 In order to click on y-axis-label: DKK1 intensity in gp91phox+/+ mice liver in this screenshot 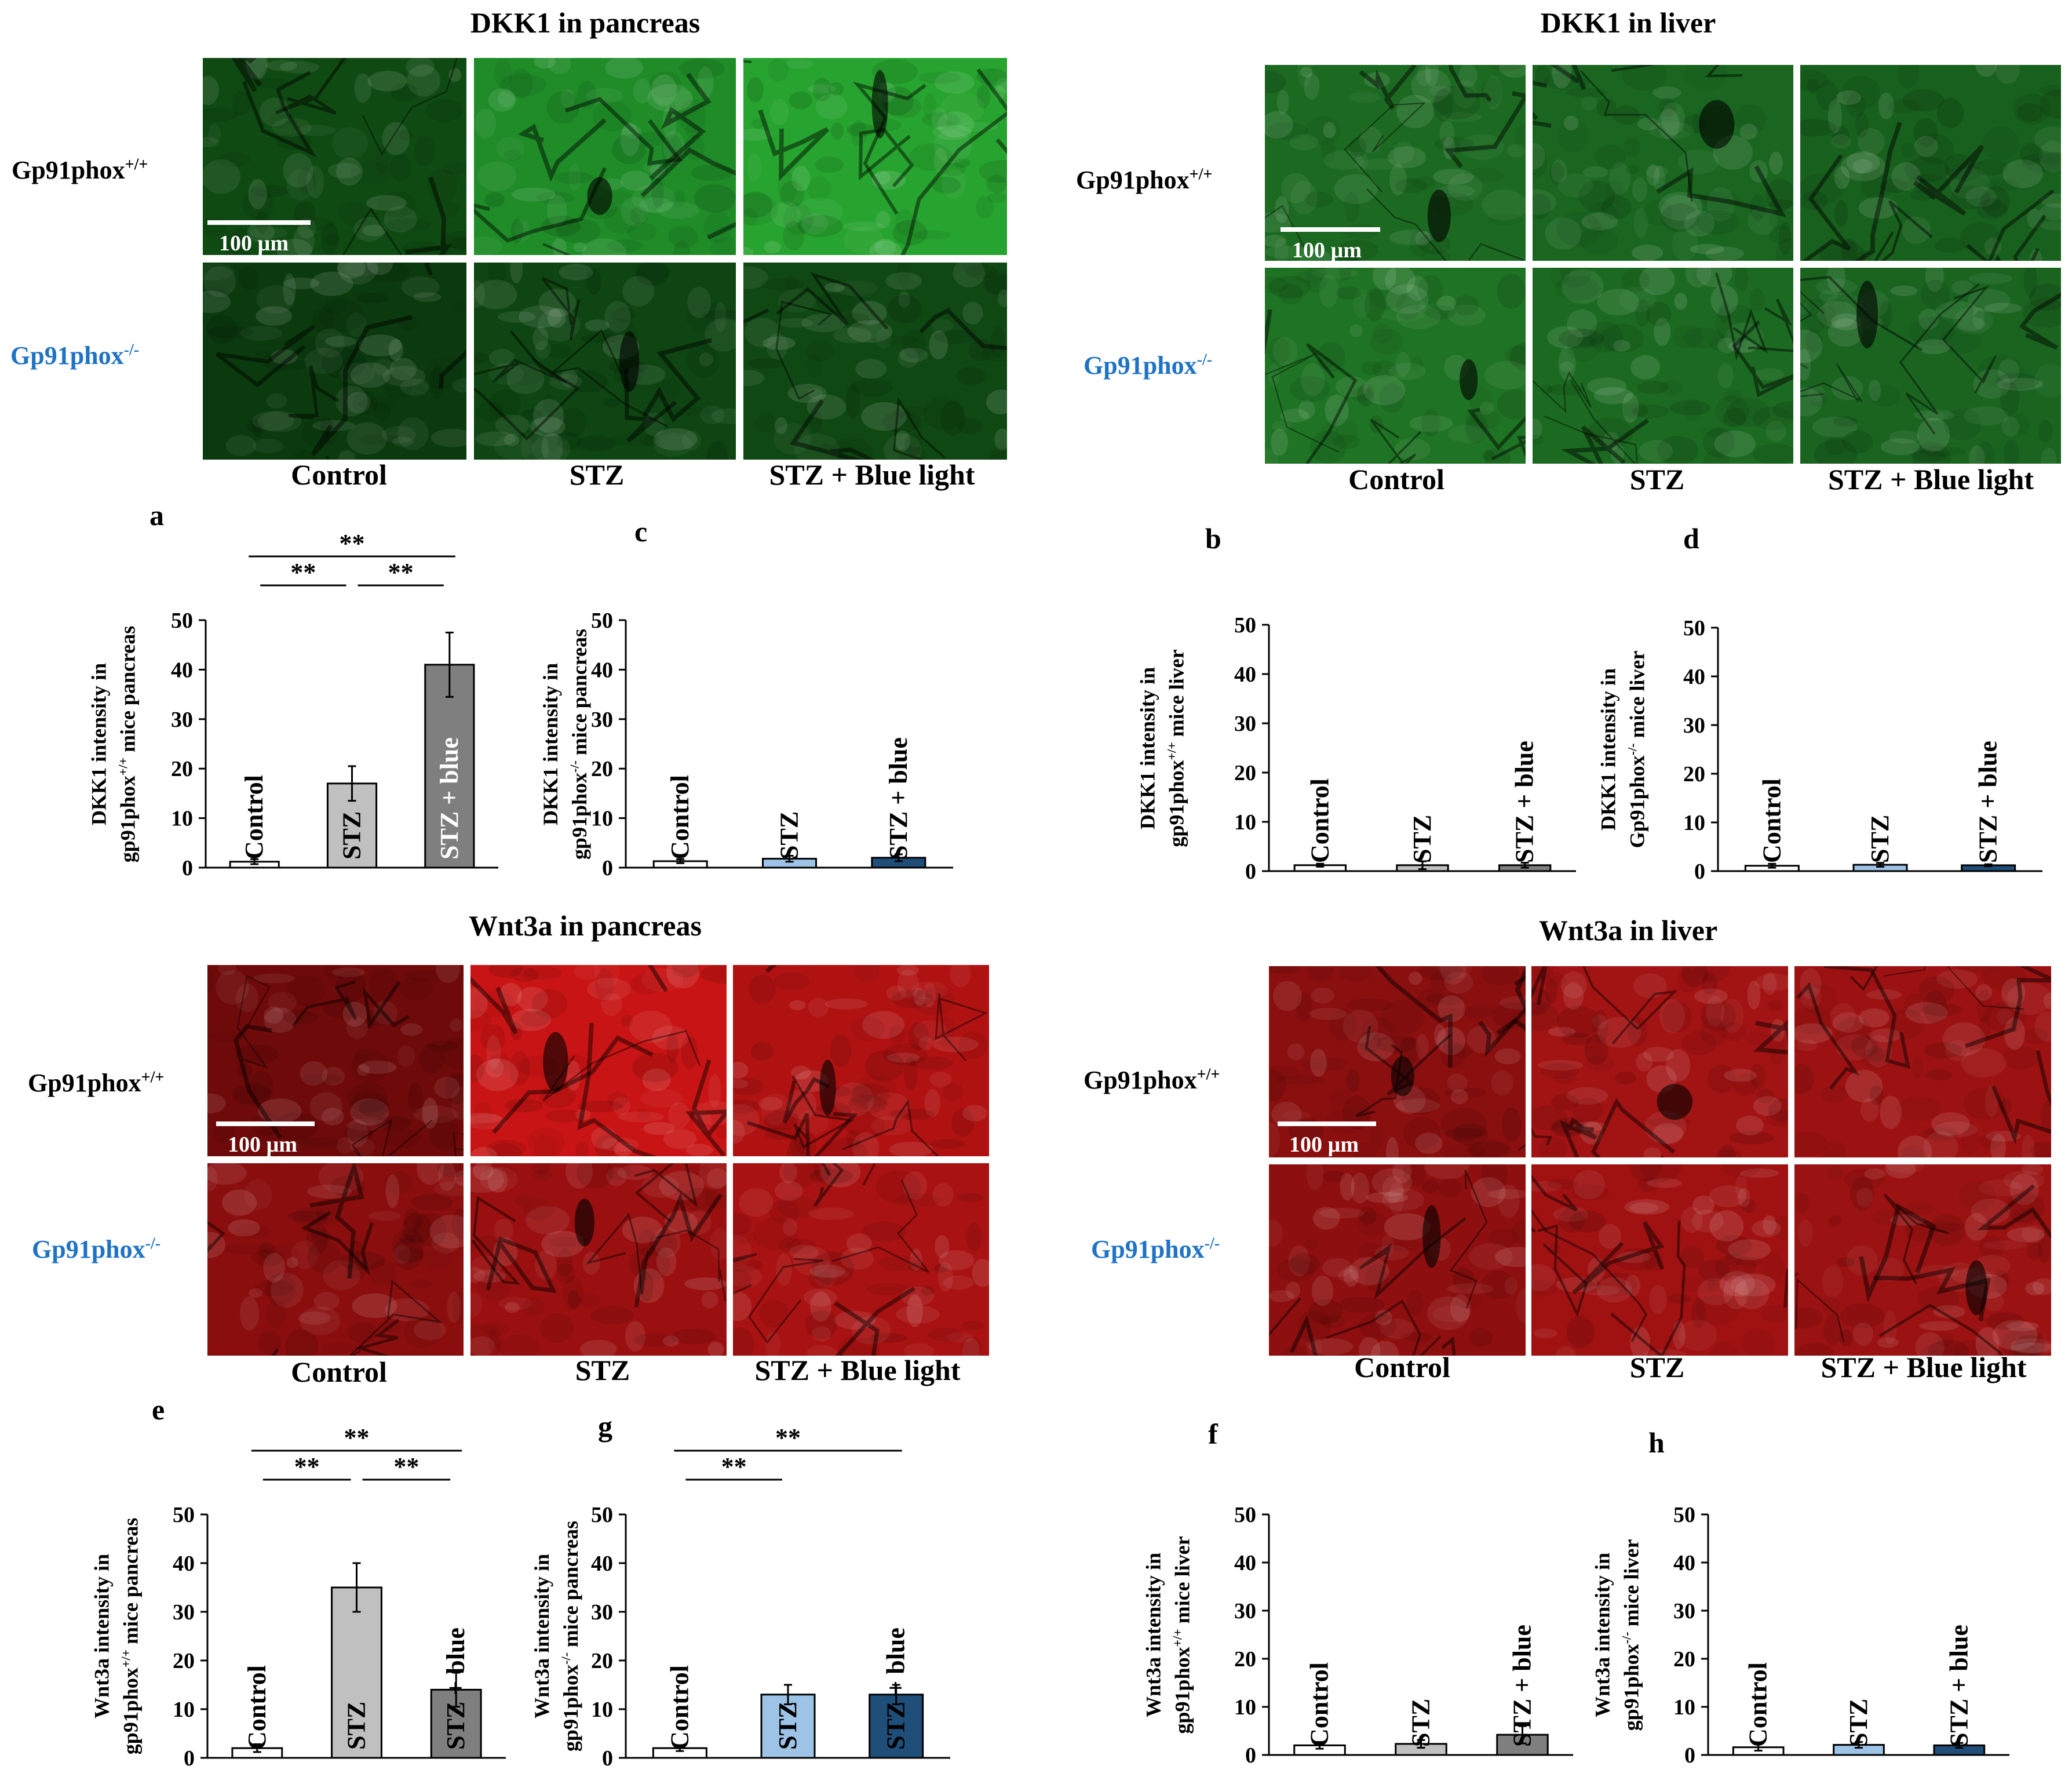, I will do `click(1162, 748)`.